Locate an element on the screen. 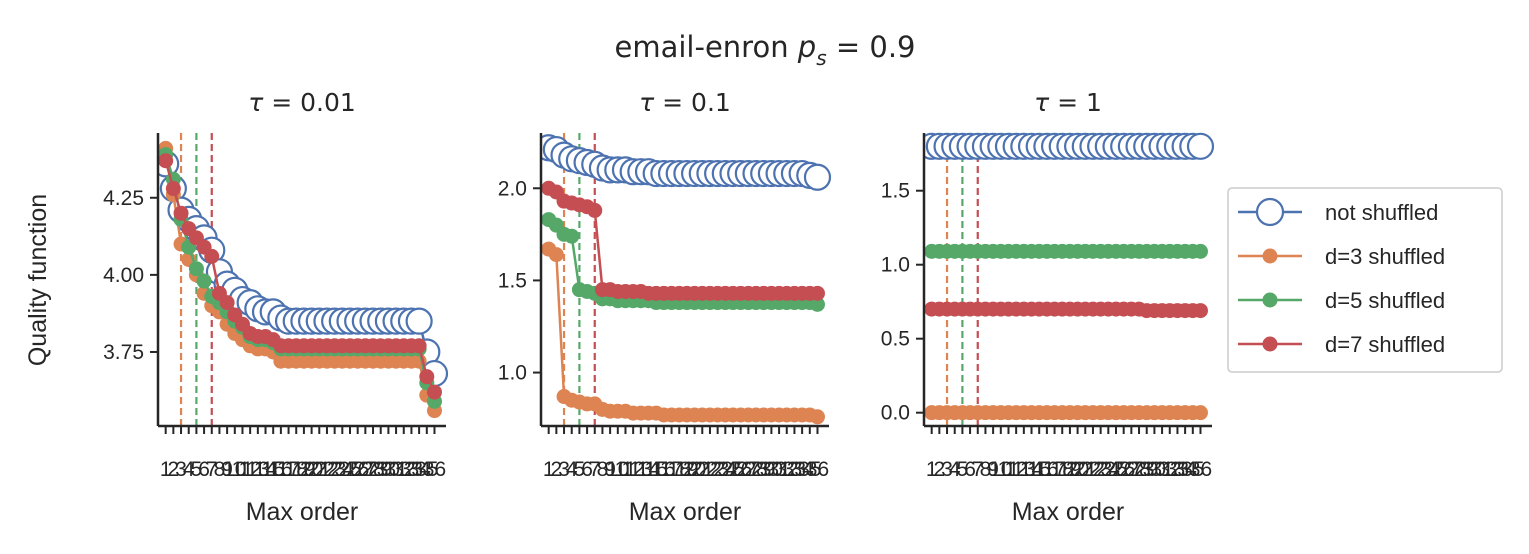  subplot-title-value: = 1 is located at coordinates (1075, 102).